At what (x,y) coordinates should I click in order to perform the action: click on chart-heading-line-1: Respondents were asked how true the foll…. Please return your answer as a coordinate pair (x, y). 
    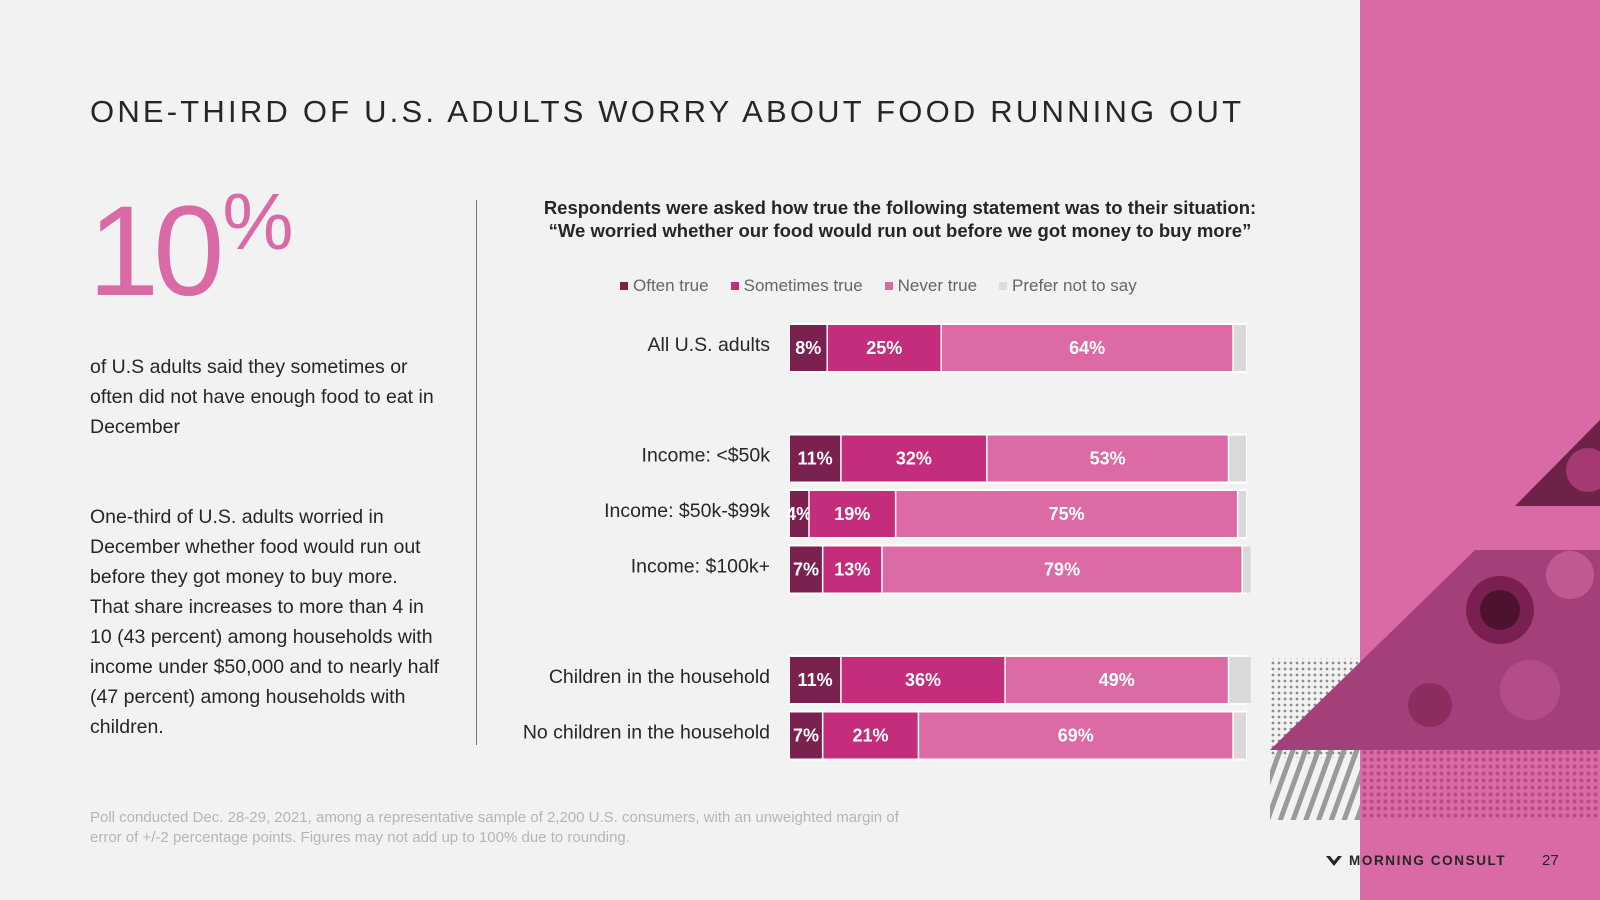
    Looking at the image, I should click on (900, 207).